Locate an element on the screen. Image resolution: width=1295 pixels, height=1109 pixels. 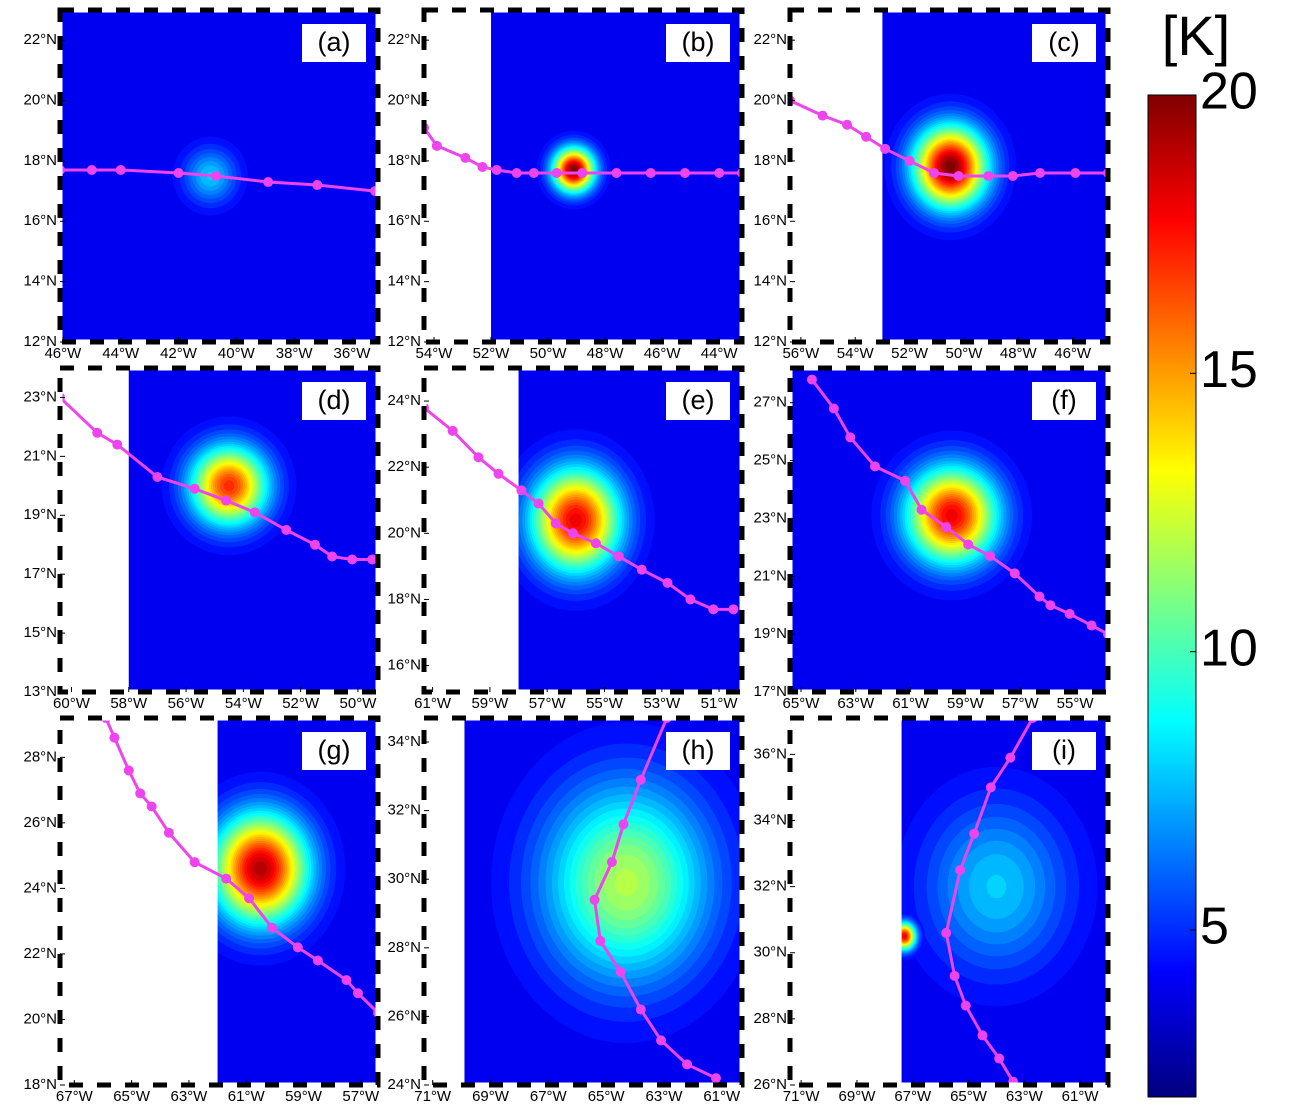
x-tick-label: 71°W is located at coordinates (802, 1096).